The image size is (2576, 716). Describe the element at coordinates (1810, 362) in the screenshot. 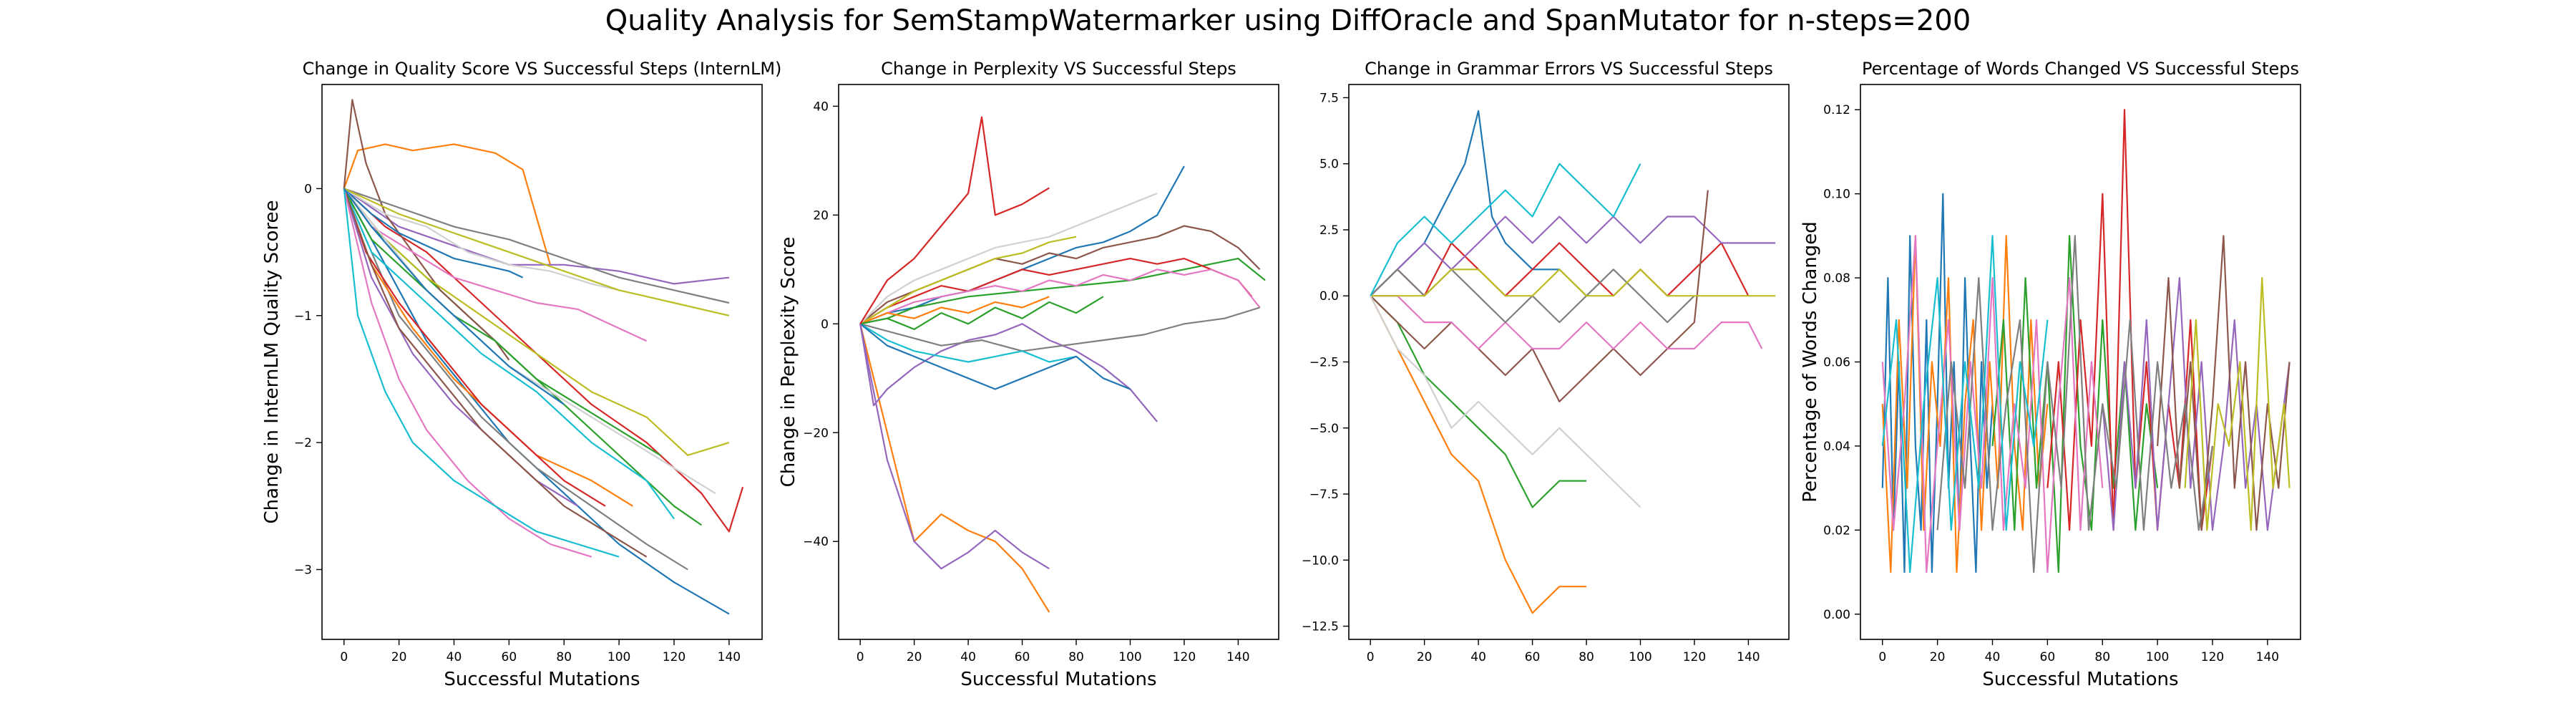

I see `y-axis-label: Percentage of Words Changed` at that location.